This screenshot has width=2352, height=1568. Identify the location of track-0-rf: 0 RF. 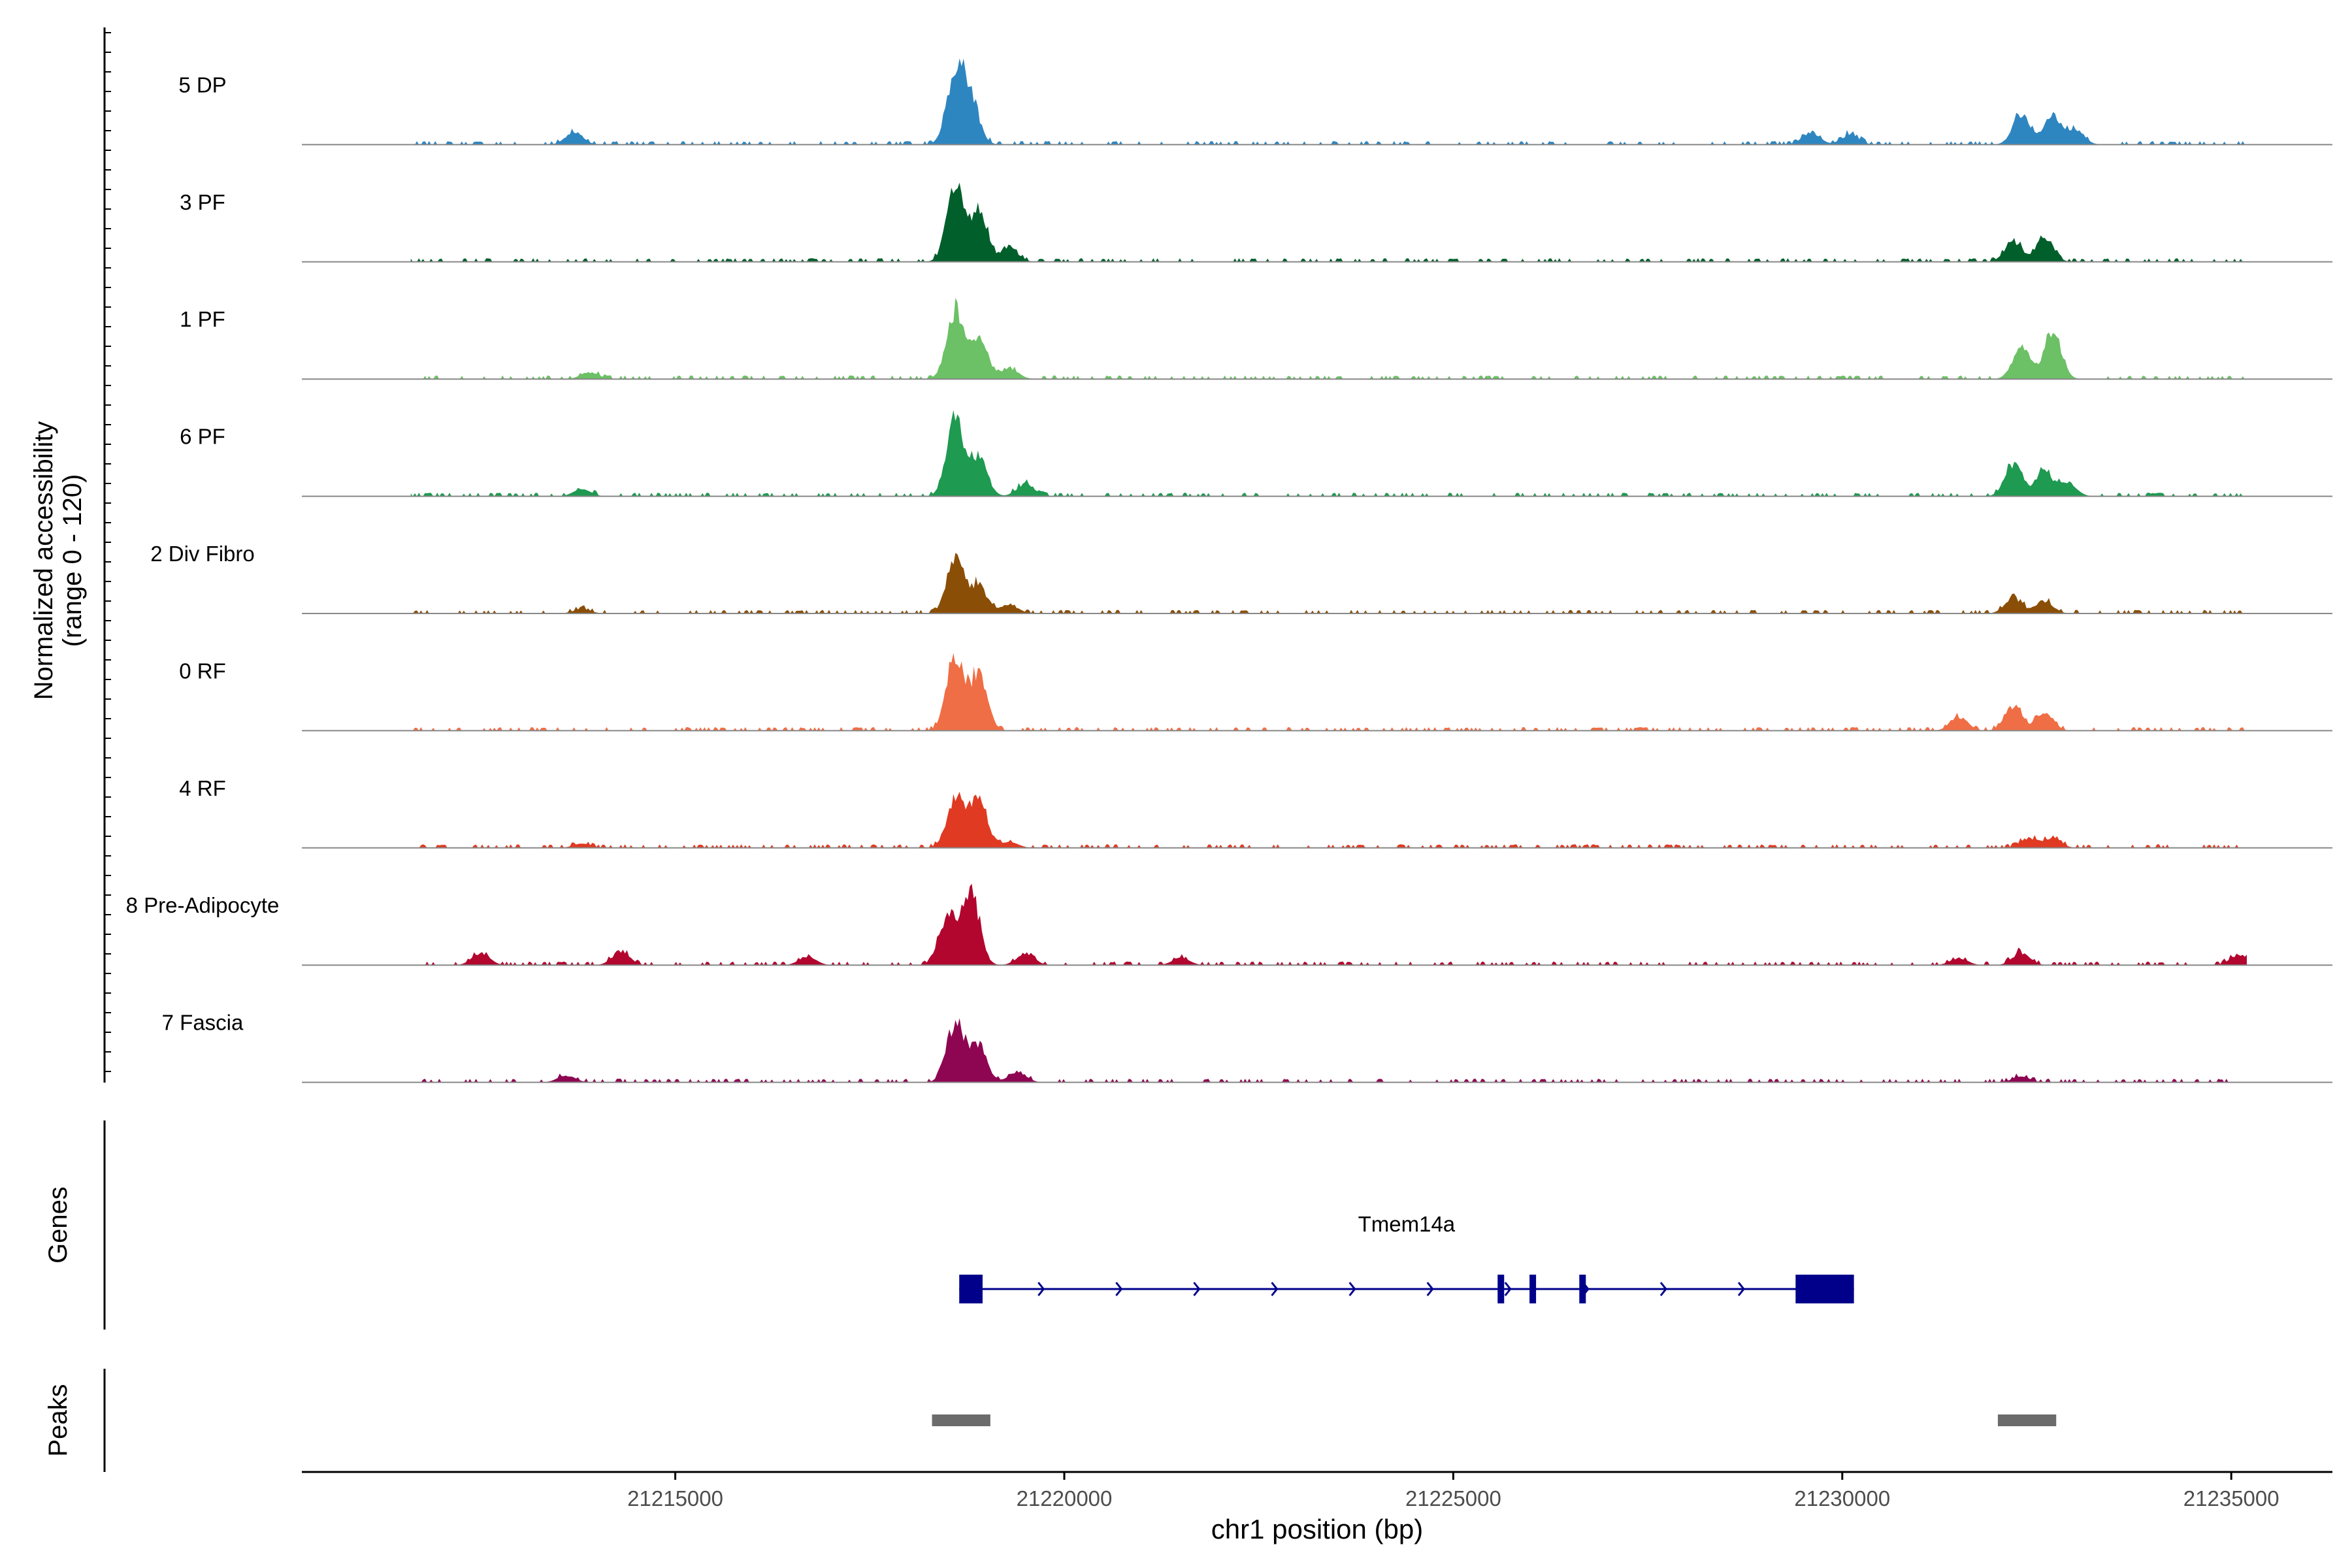
(1255, 692).